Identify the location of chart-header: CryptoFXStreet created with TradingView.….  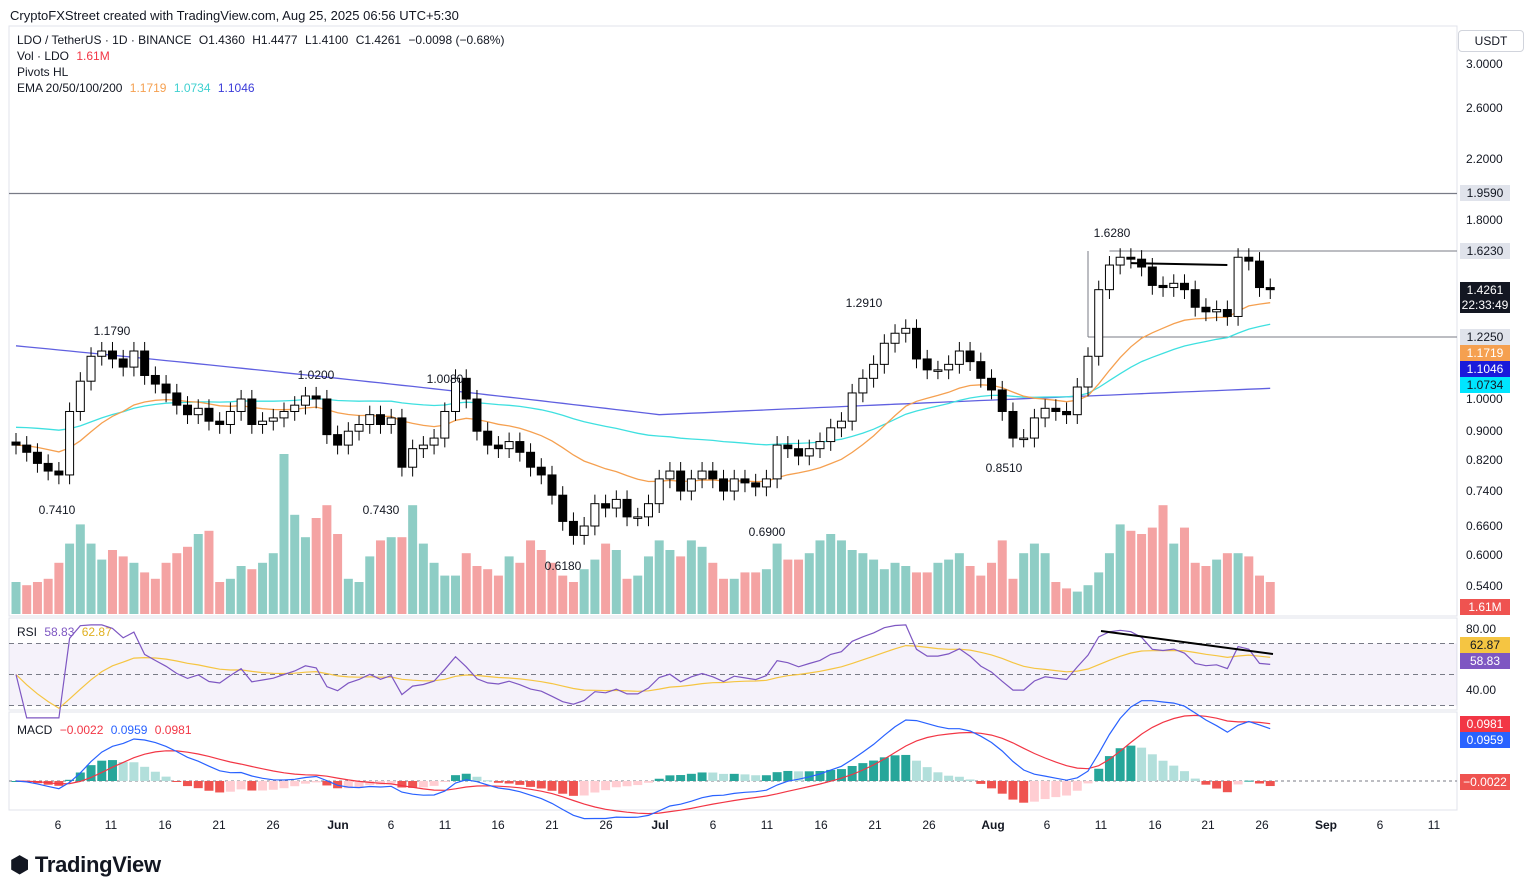
(234, 15).